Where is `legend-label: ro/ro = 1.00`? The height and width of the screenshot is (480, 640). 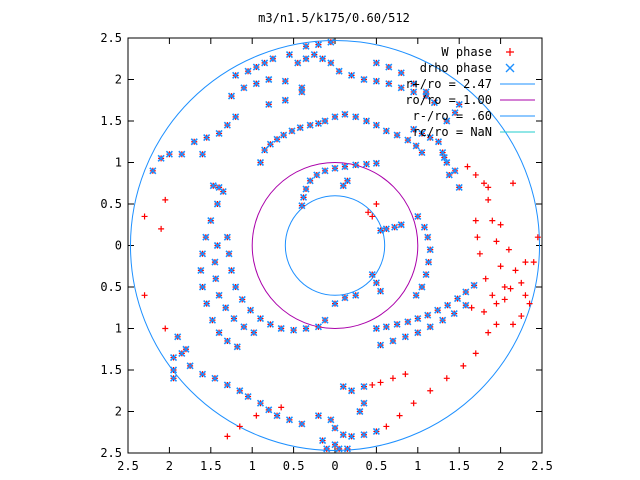
legend-label: ro/ro = 1.00 is located at coordinates (448, 100).